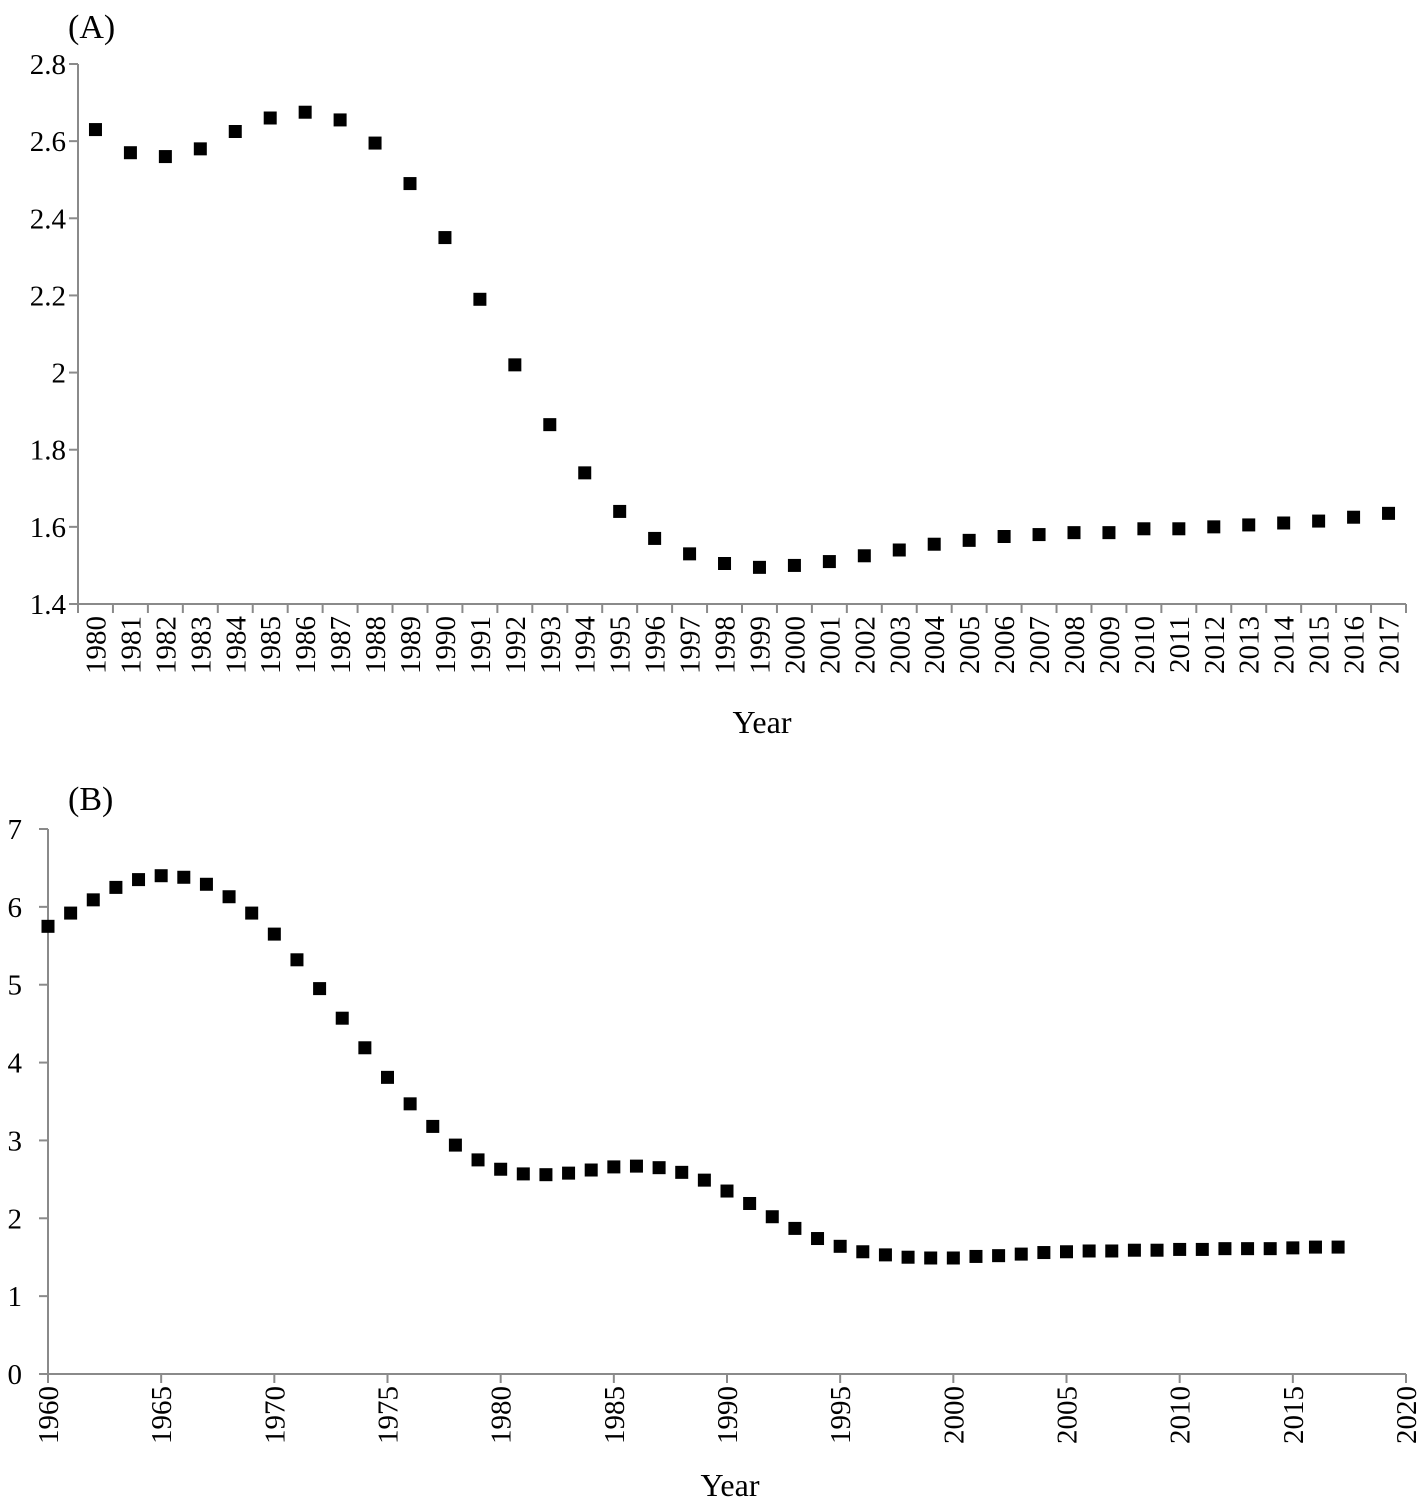 The width and height of the screenshot is (1423, 1505). What do you see at coordinates (1294, 1415) in the screenshot?
I see `panel-b-x-tick-label: 2015` at bounding box center [1294, 1415].